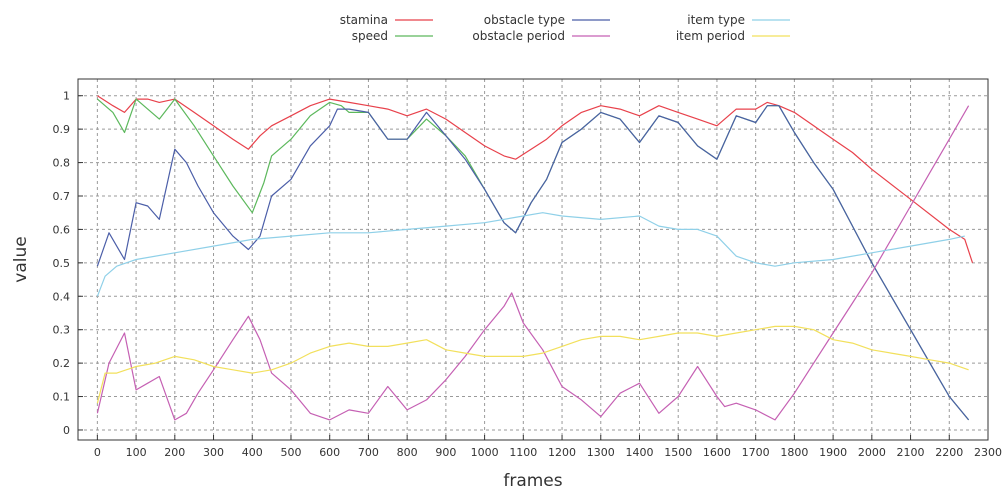 This screenshot has height=492, width=1003. Describe the element at coordinates (532, 364) in the screenshot. I see `series-line-item-period` at that location.